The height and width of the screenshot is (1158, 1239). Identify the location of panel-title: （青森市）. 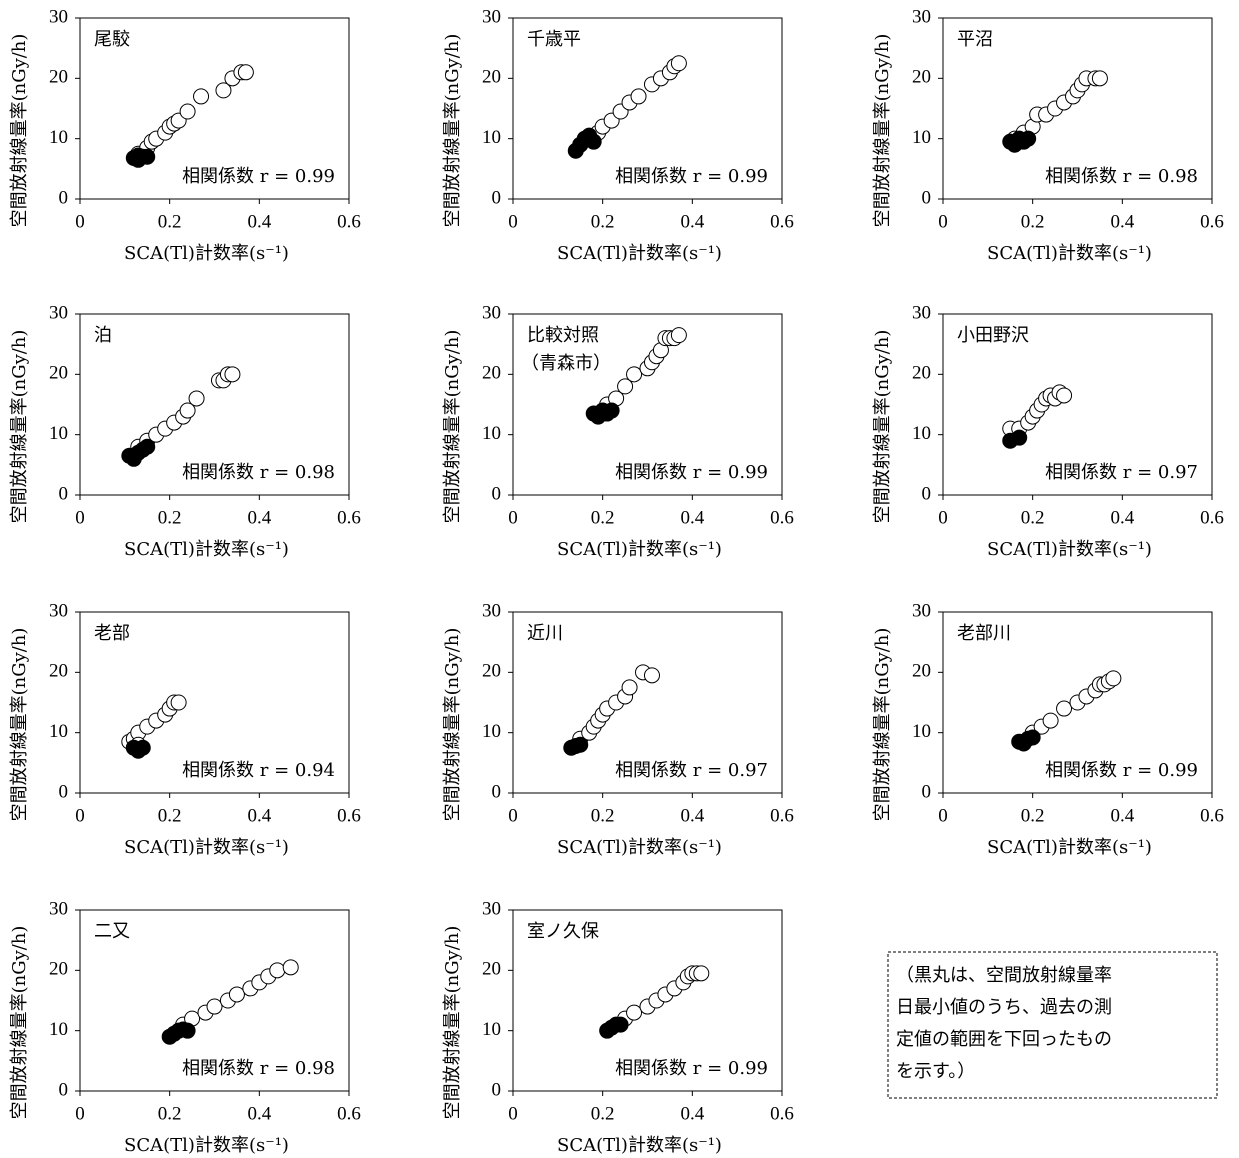
(566, 363).